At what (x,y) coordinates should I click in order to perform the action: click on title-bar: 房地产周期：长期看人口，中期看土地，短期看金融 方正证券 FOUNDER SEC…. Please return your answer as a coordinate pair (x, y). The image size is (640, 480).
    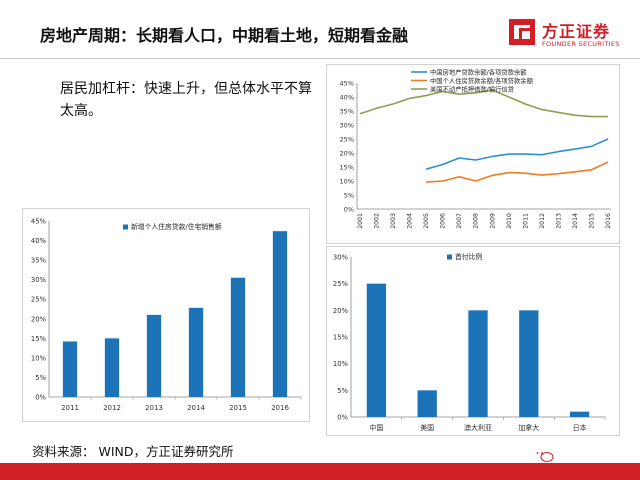
    Looking at the image, I should click on (320, 29).